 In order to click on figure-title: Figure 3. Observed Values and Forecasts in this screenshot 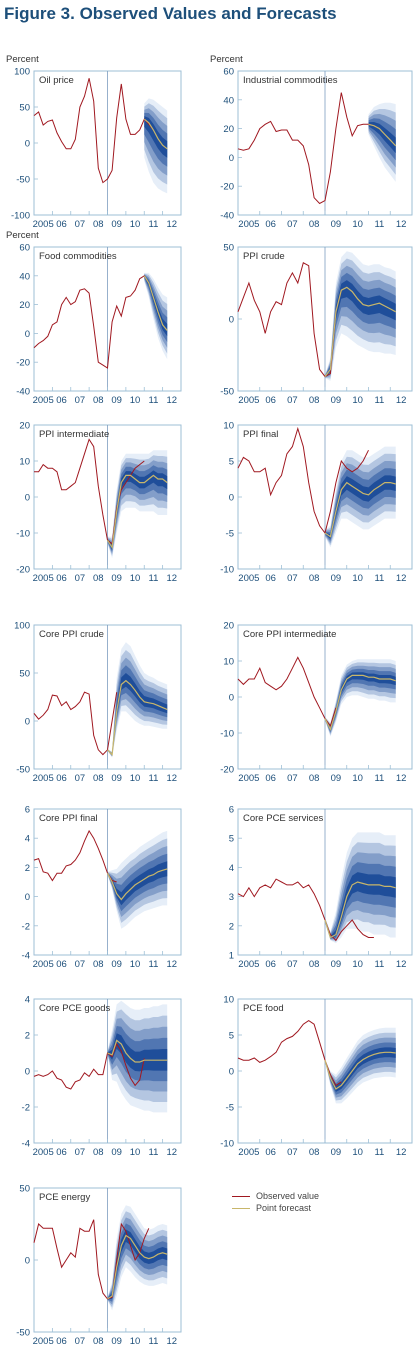, I will do `click(170, 13)`.